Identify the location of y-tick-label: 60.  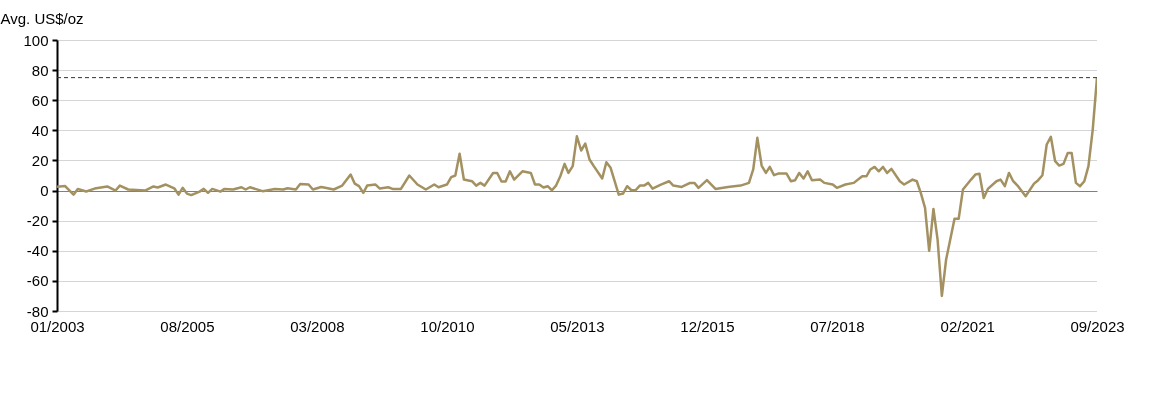
(40, 100).